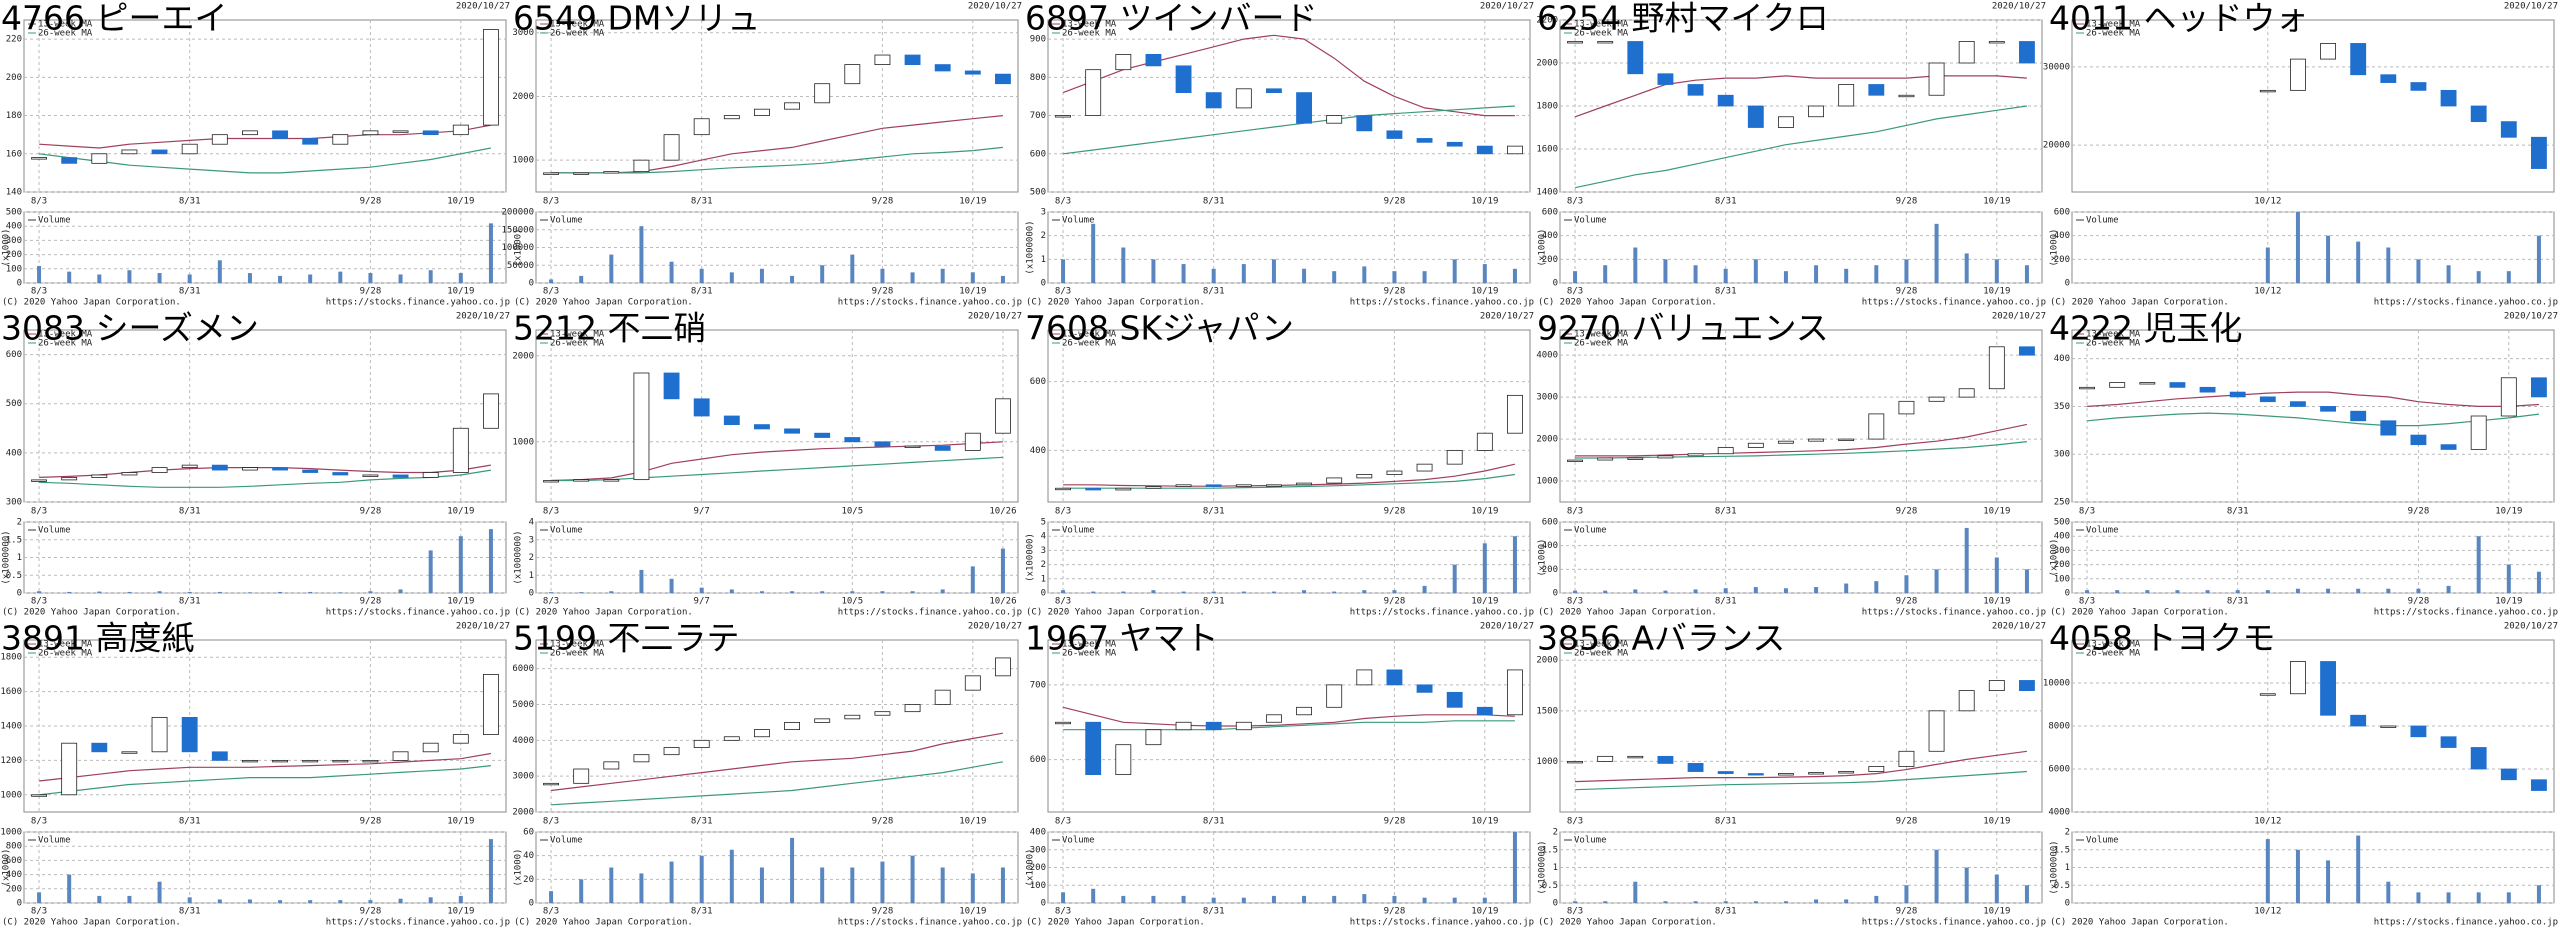  Describe the element at coordinates (2062, 537) in the screenshot. I see `y-tick-label: 400` at that location.